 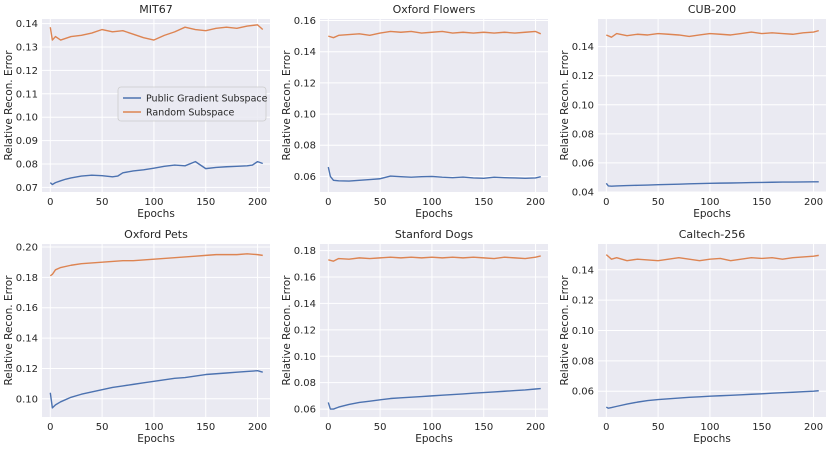 I want to click on chart-title: Oxford Pets, so click(x=156, y=234).